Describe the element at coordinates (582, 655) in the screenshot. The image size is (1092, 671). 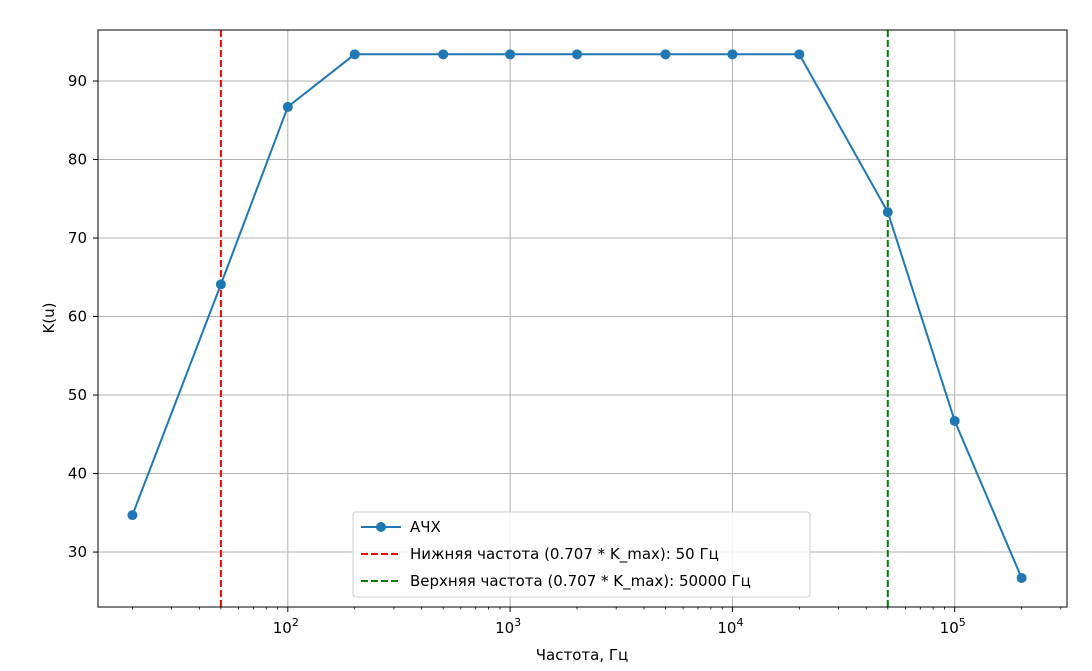
I see `x-axis-label: Частота, Гц` at that location.